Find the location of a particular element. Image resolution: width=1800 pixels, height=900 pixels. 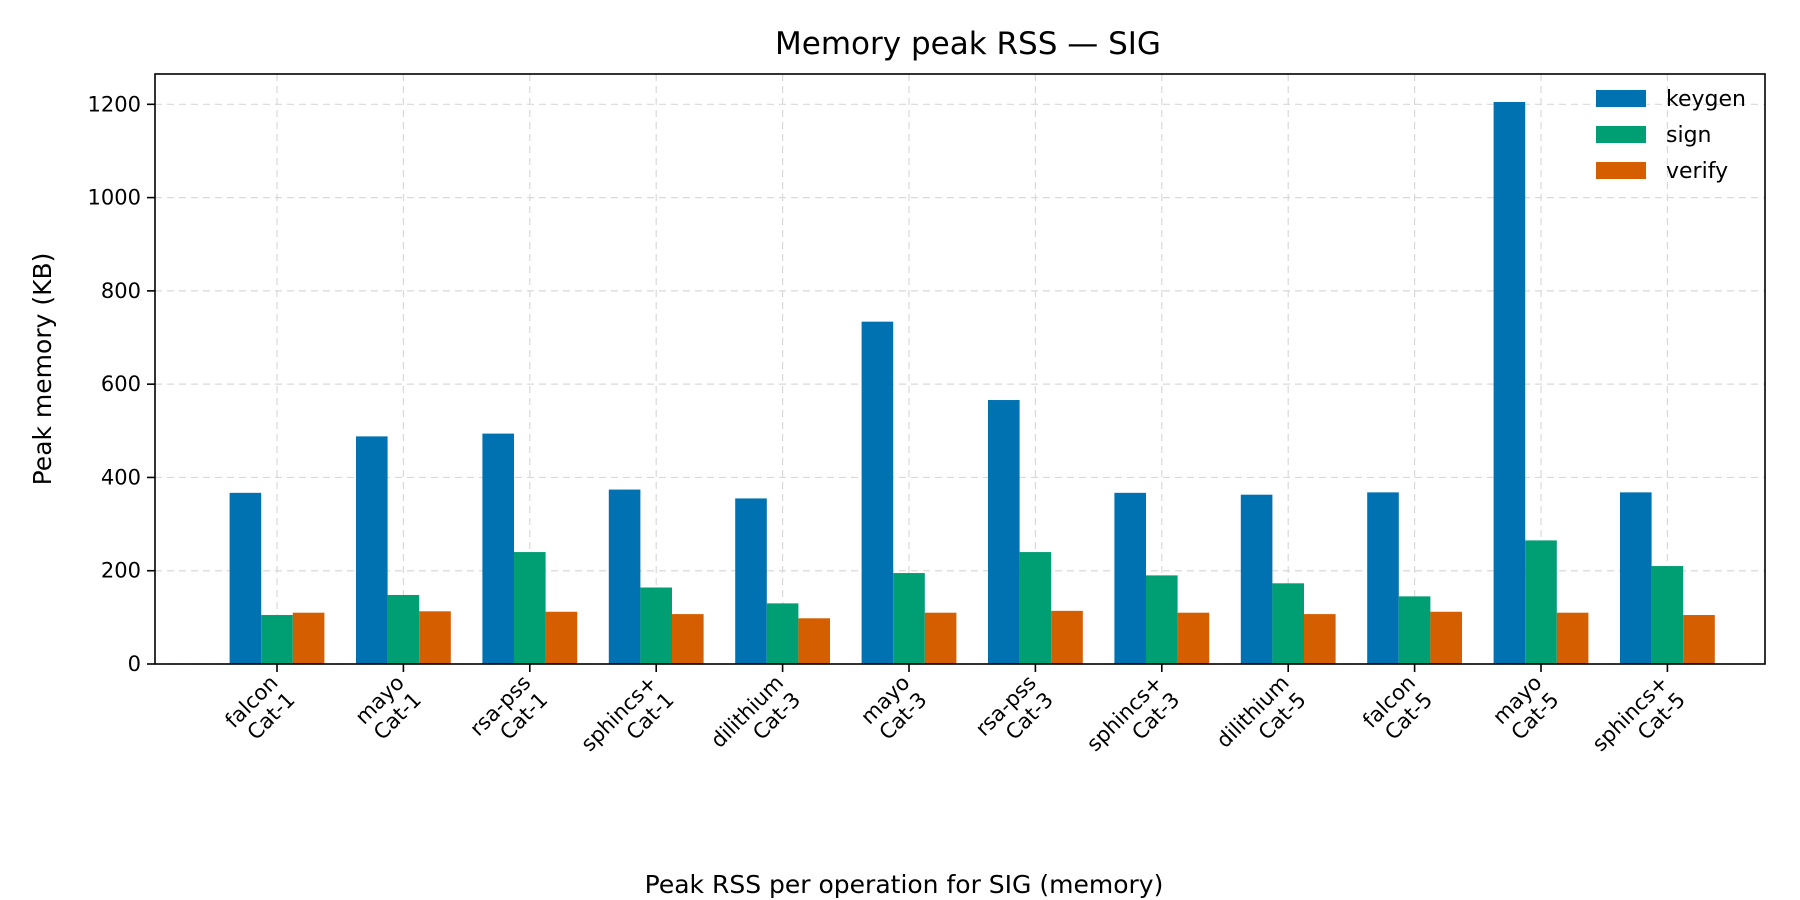

y-axis: 0 200 400 600 800 1000 1200 is located at coordinates (121, 384).